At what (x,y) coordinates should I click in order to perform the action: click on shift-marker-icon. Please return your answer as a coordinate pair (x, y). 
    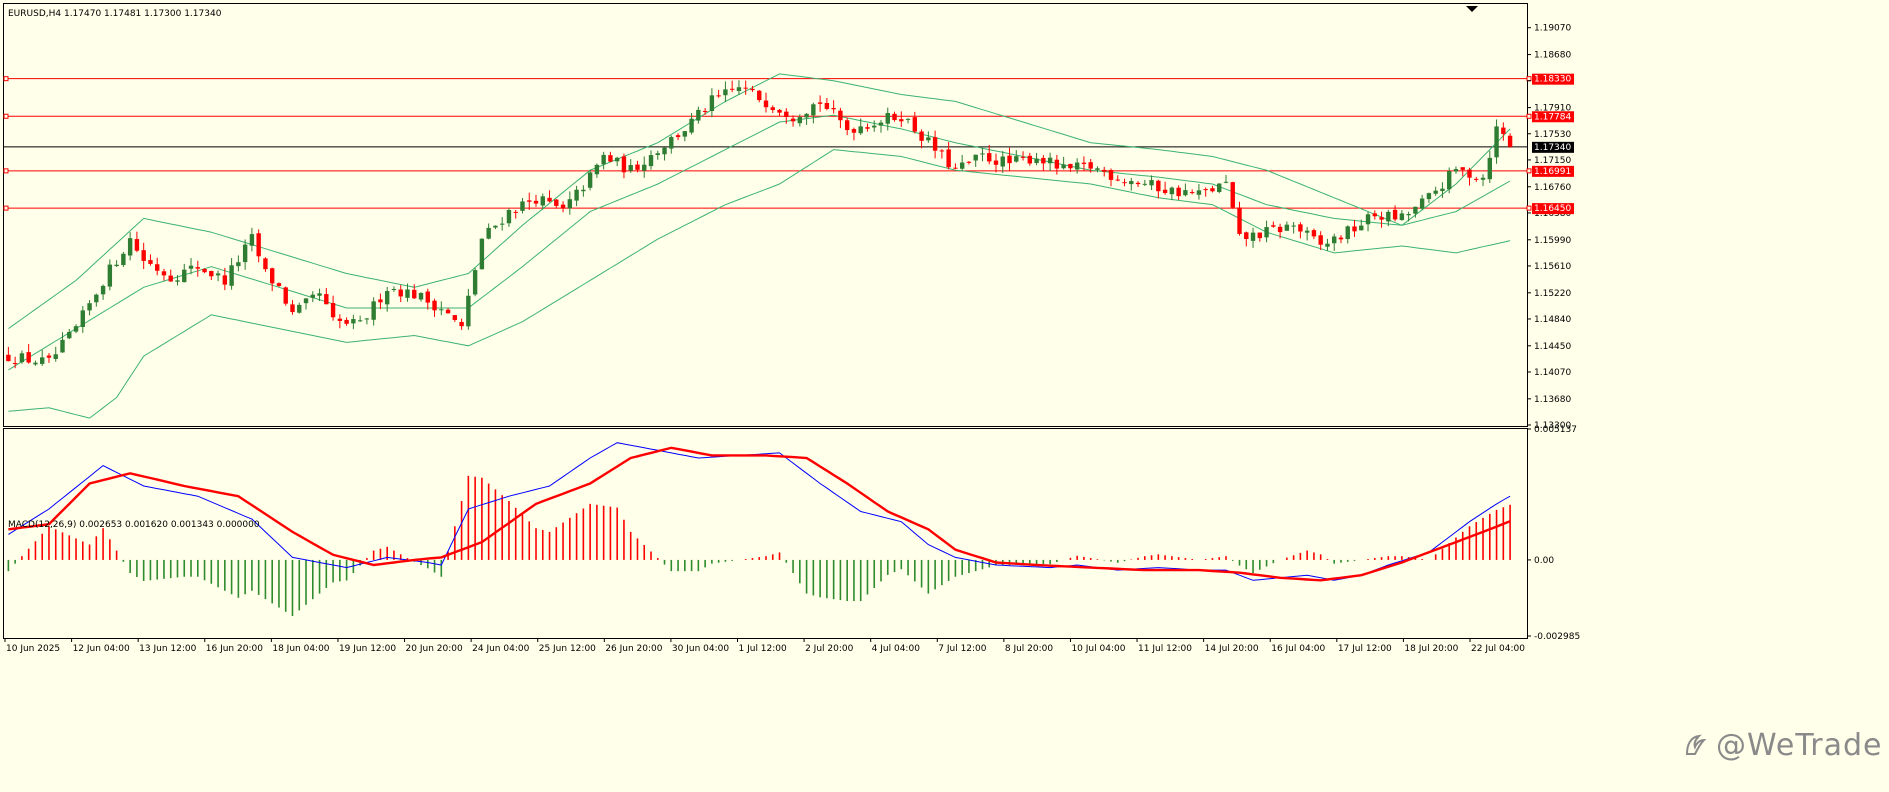
    Looking at the image, I should click on (1472, 9).